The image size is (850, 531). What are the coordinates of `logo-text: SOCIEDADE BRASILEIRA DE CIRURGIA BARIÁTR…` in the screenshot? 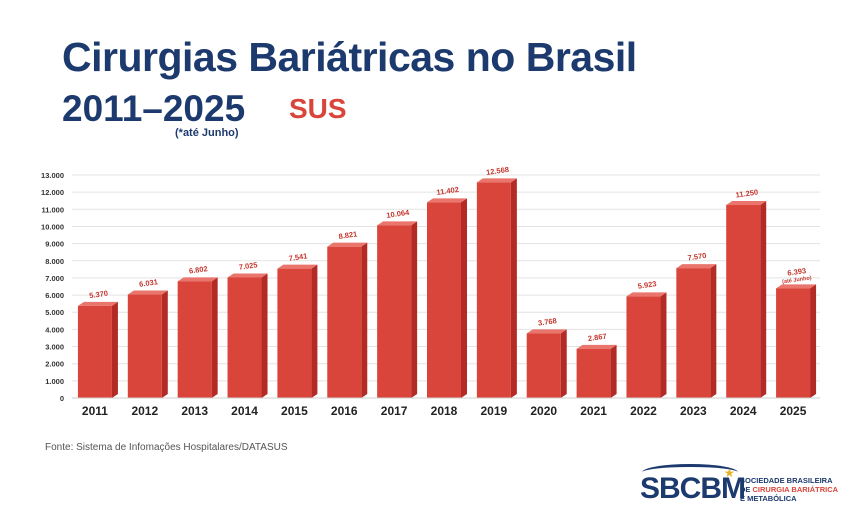 It's located at (789, 489).